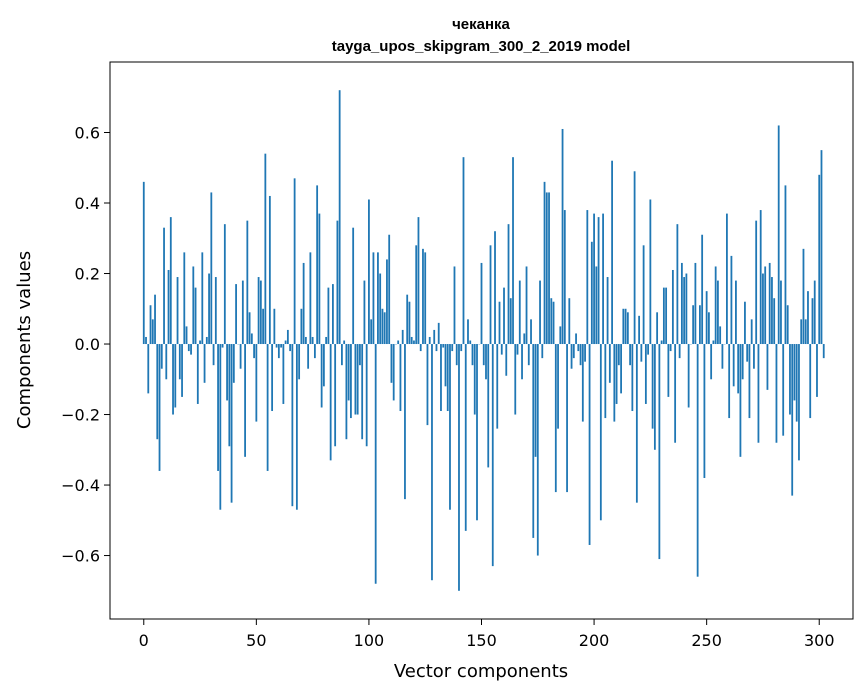 The image size is (867, 696). What do you see at coordinates (24, 340) in the screenshot?
I see `y-axis-label: Components values` at bounding box center [24, 340].